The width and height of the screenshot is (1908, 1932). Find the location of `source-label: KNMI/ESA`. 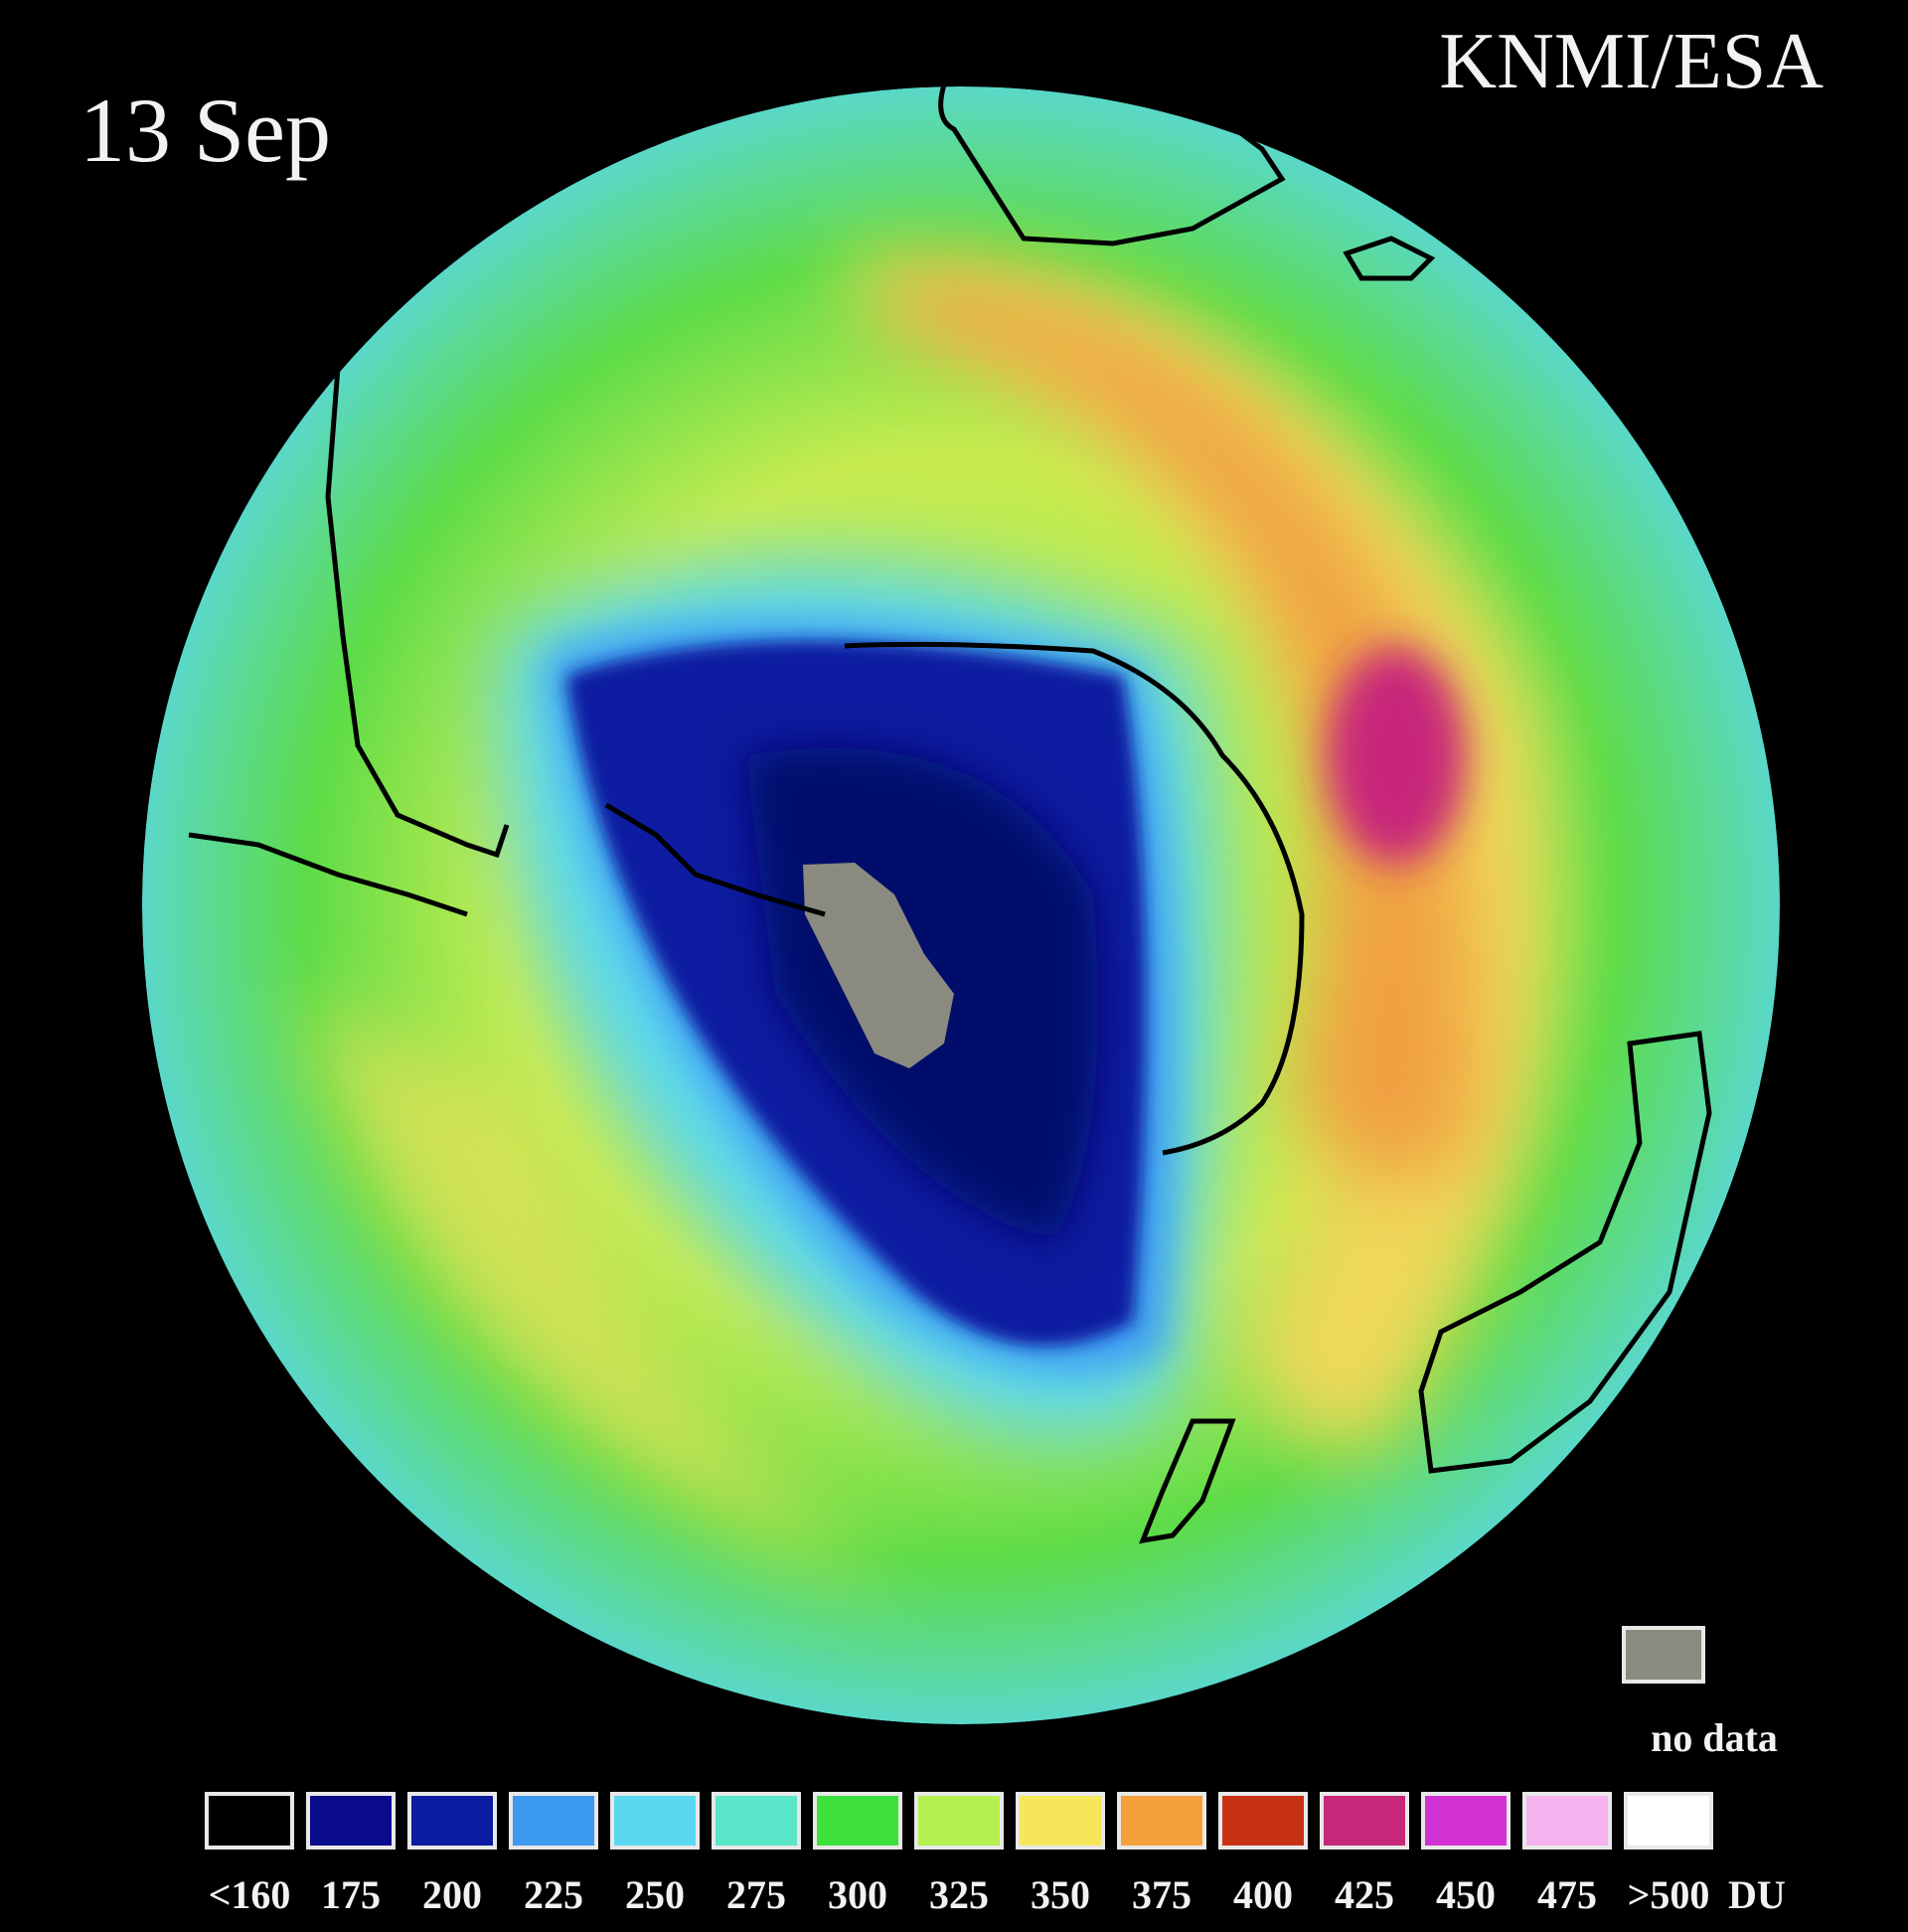

source-label: KNMI/ESA is located at coordinates (1631, 61).